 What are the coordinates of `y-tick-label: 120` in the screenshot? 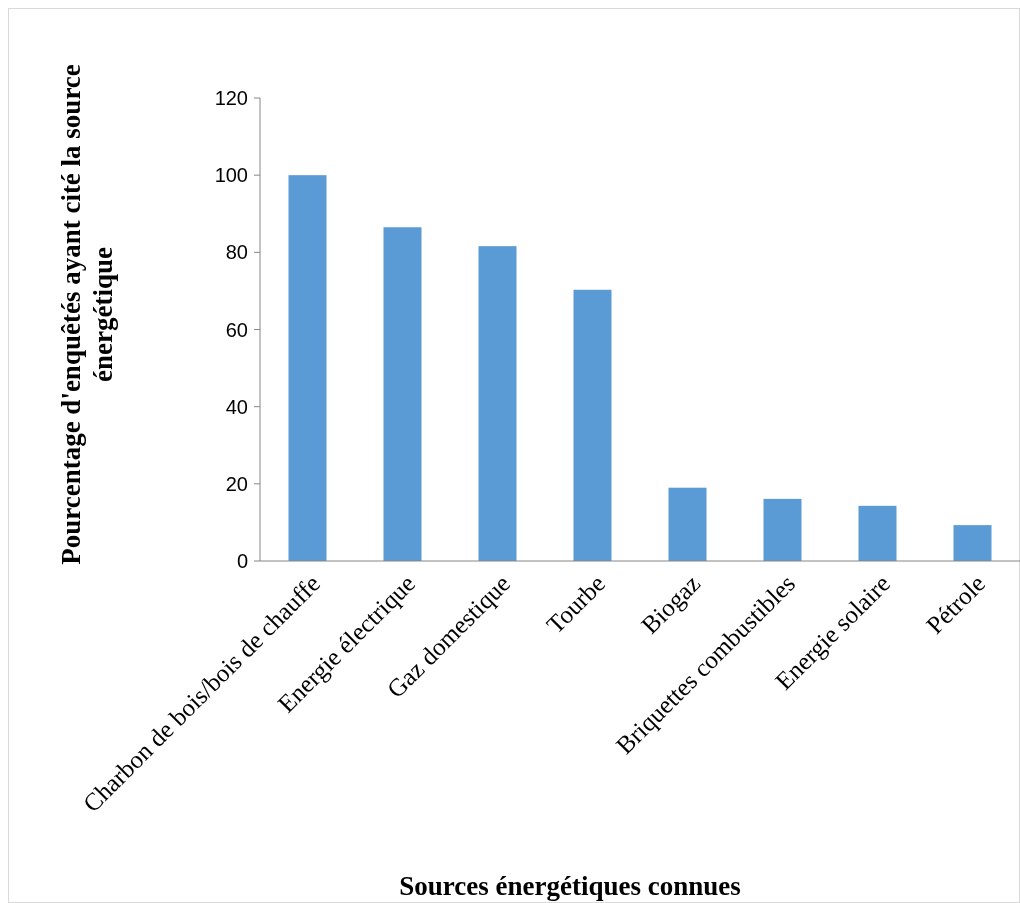 It's located at (231, 98).